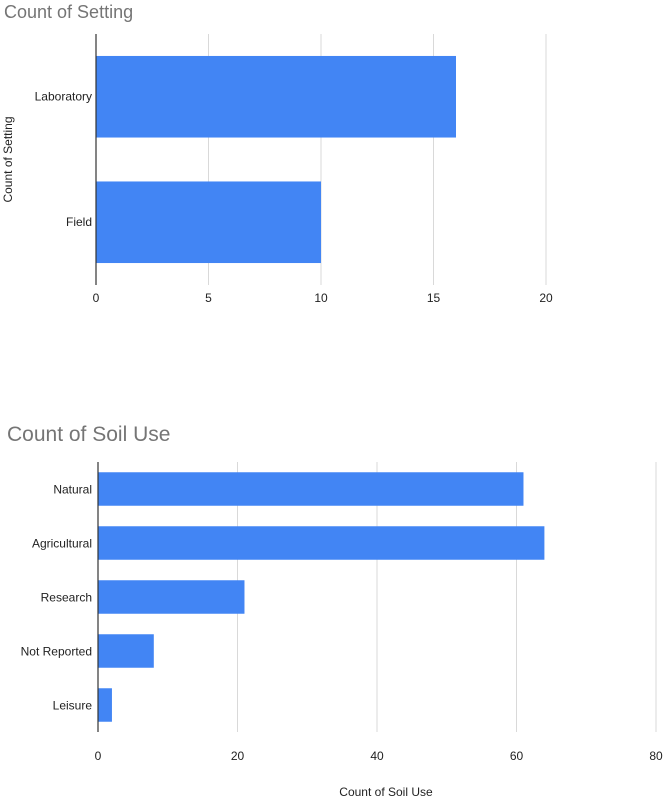  I want to click on category-label: Leisure, so click(73, 706).